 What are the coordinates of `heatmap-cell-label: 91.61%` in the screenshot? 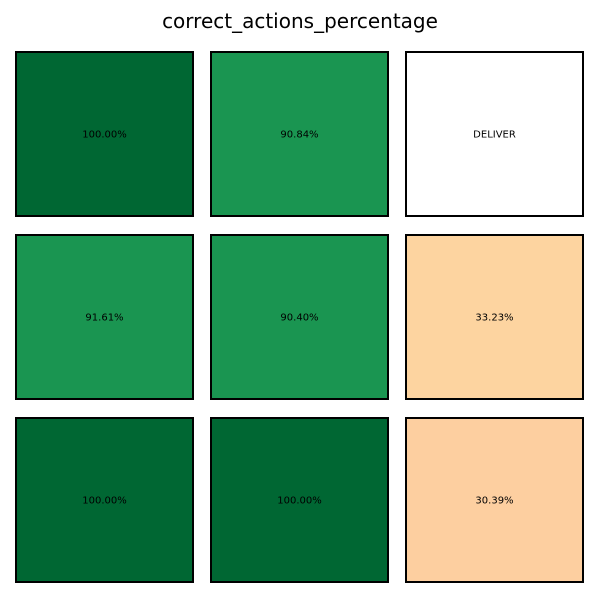 It's located at (104, 318).